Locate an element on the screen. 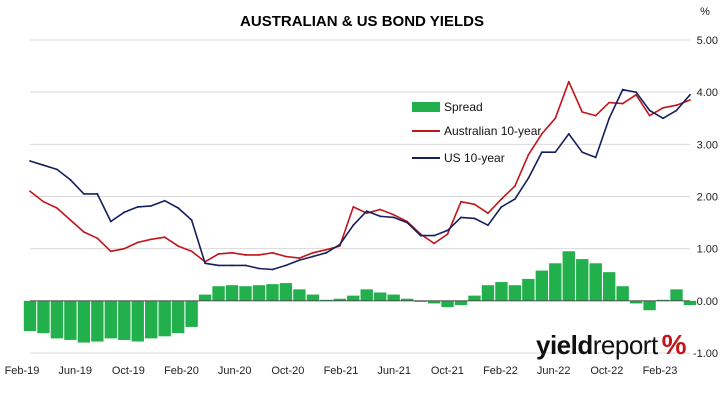 The image size is (728, 400). x-tick-label: Feb-20 is located at coordinates (181, 371).